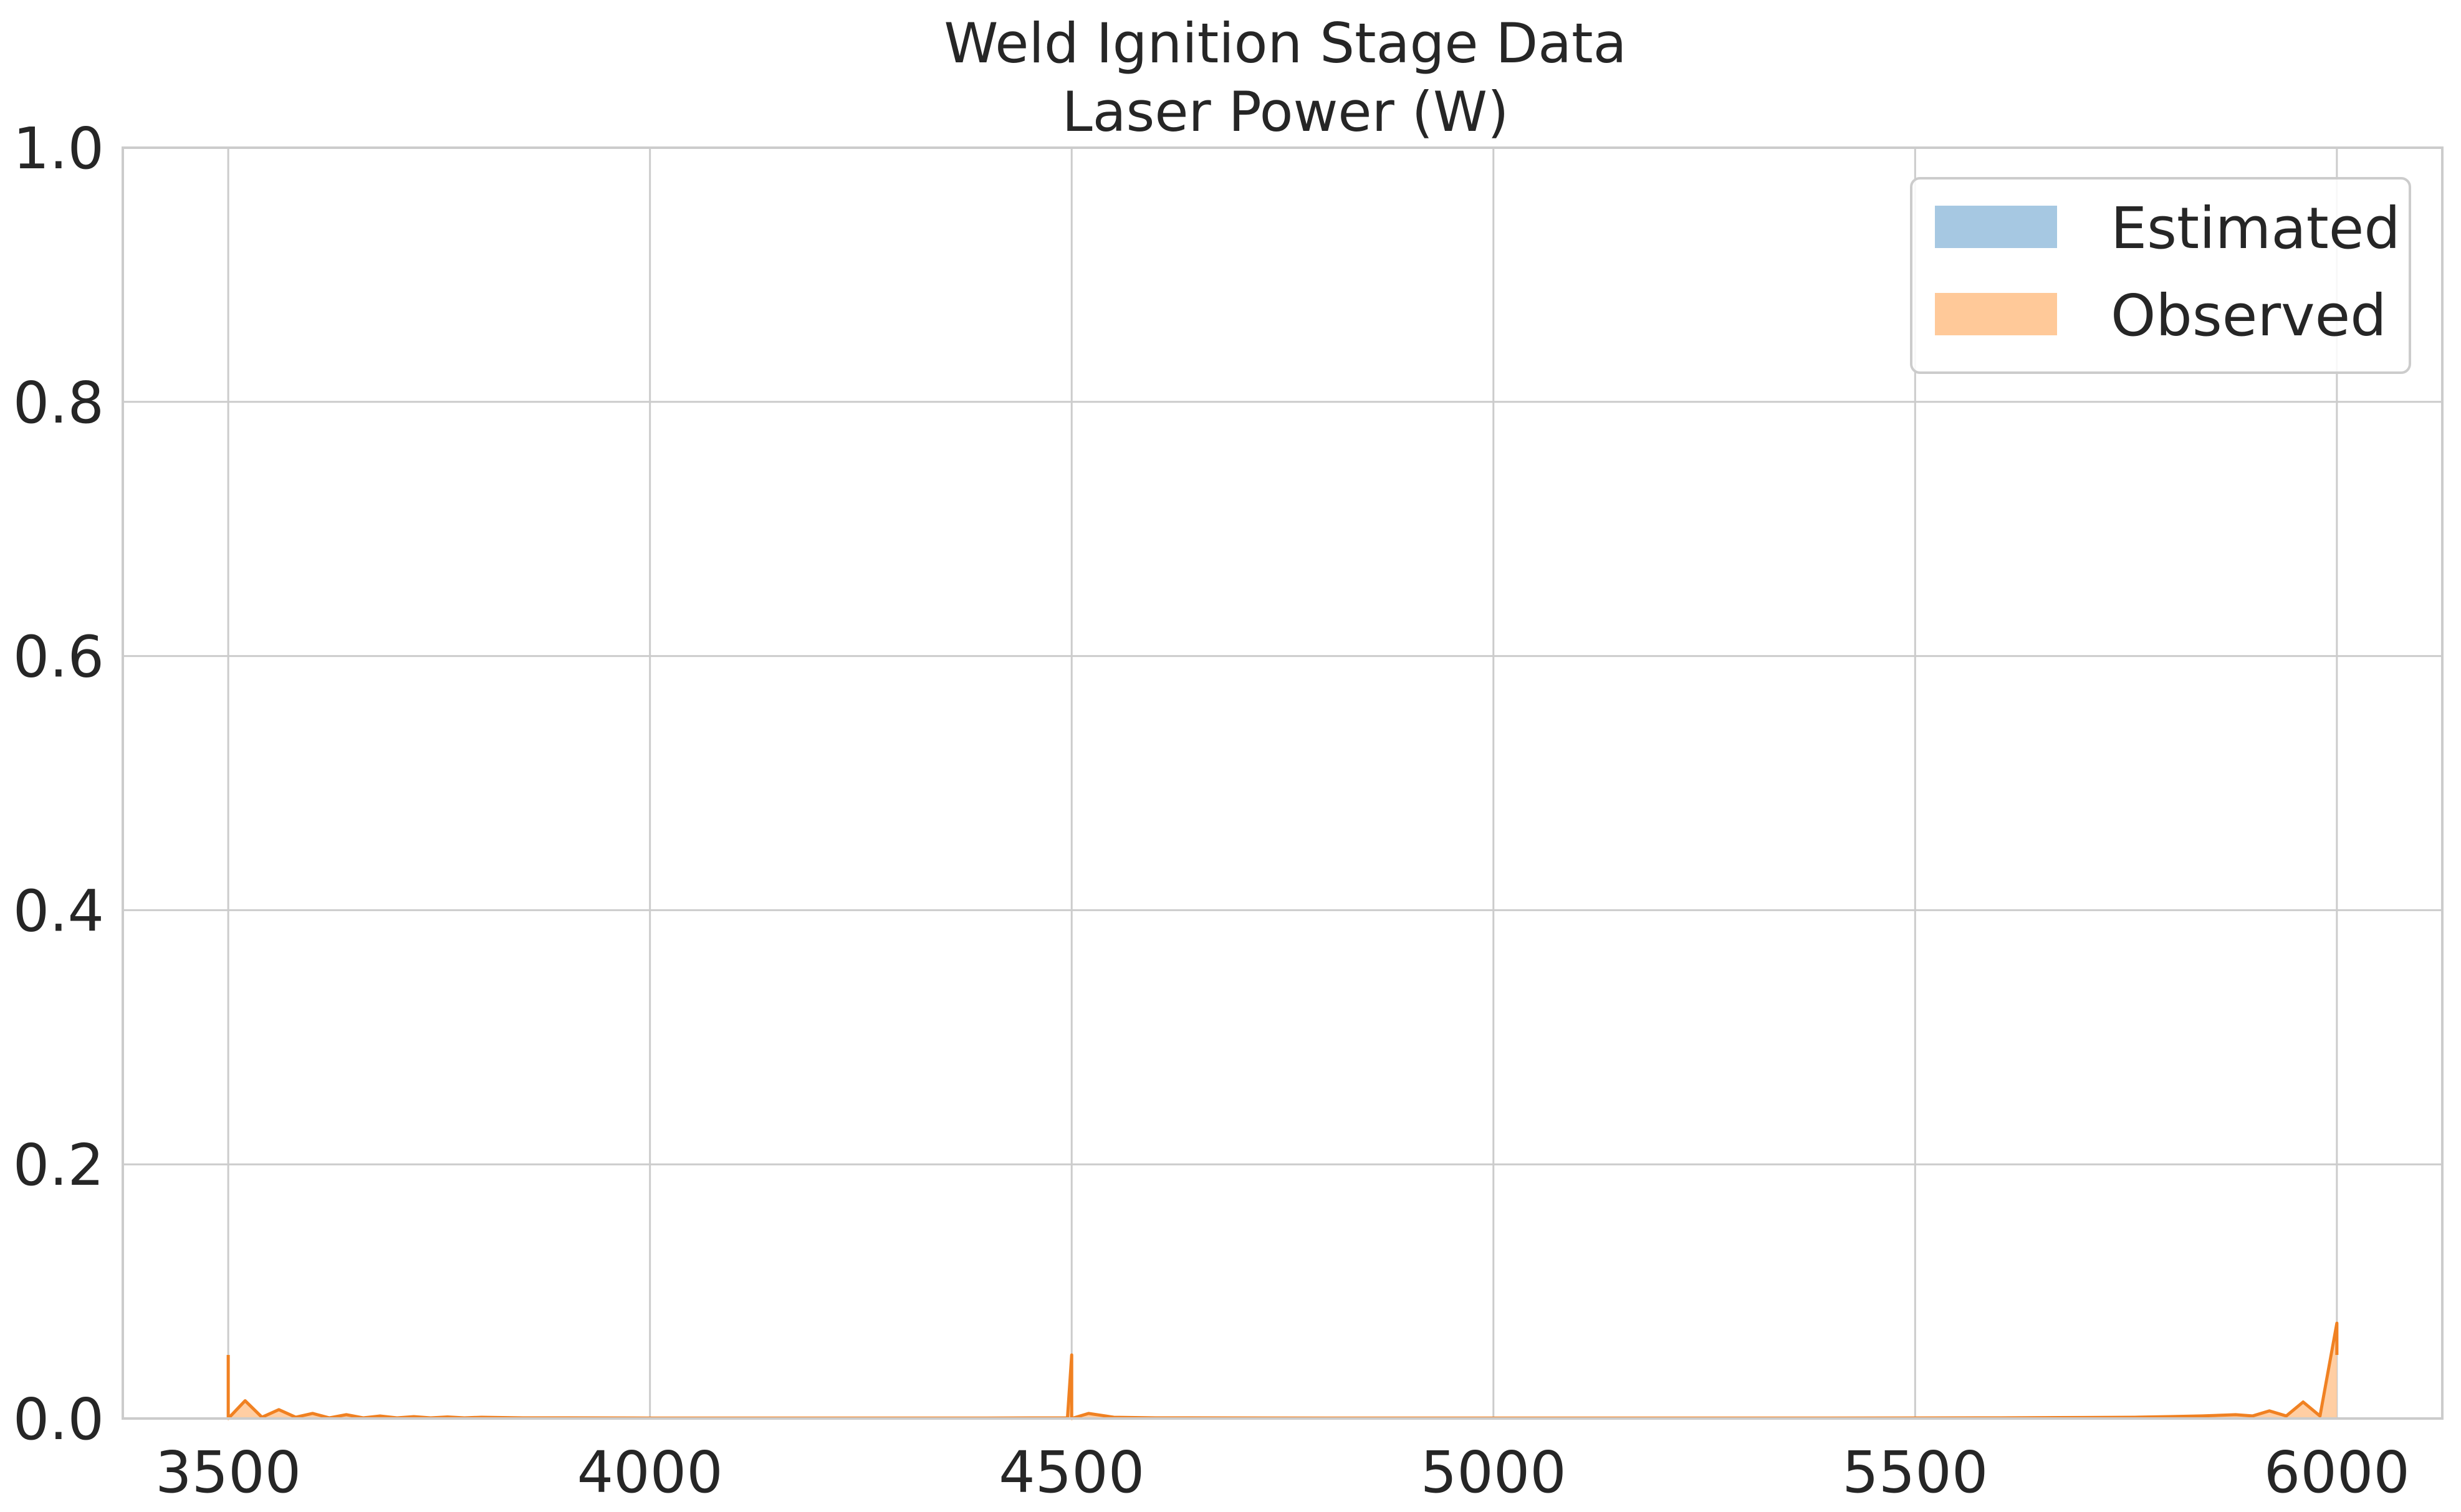 This screenshot has width=2461, height=1512. What do you see at coordinates (2249, 315) in the screenshot?
I see `legend-label-observed: Observed` at bounding box center [2249, 315].